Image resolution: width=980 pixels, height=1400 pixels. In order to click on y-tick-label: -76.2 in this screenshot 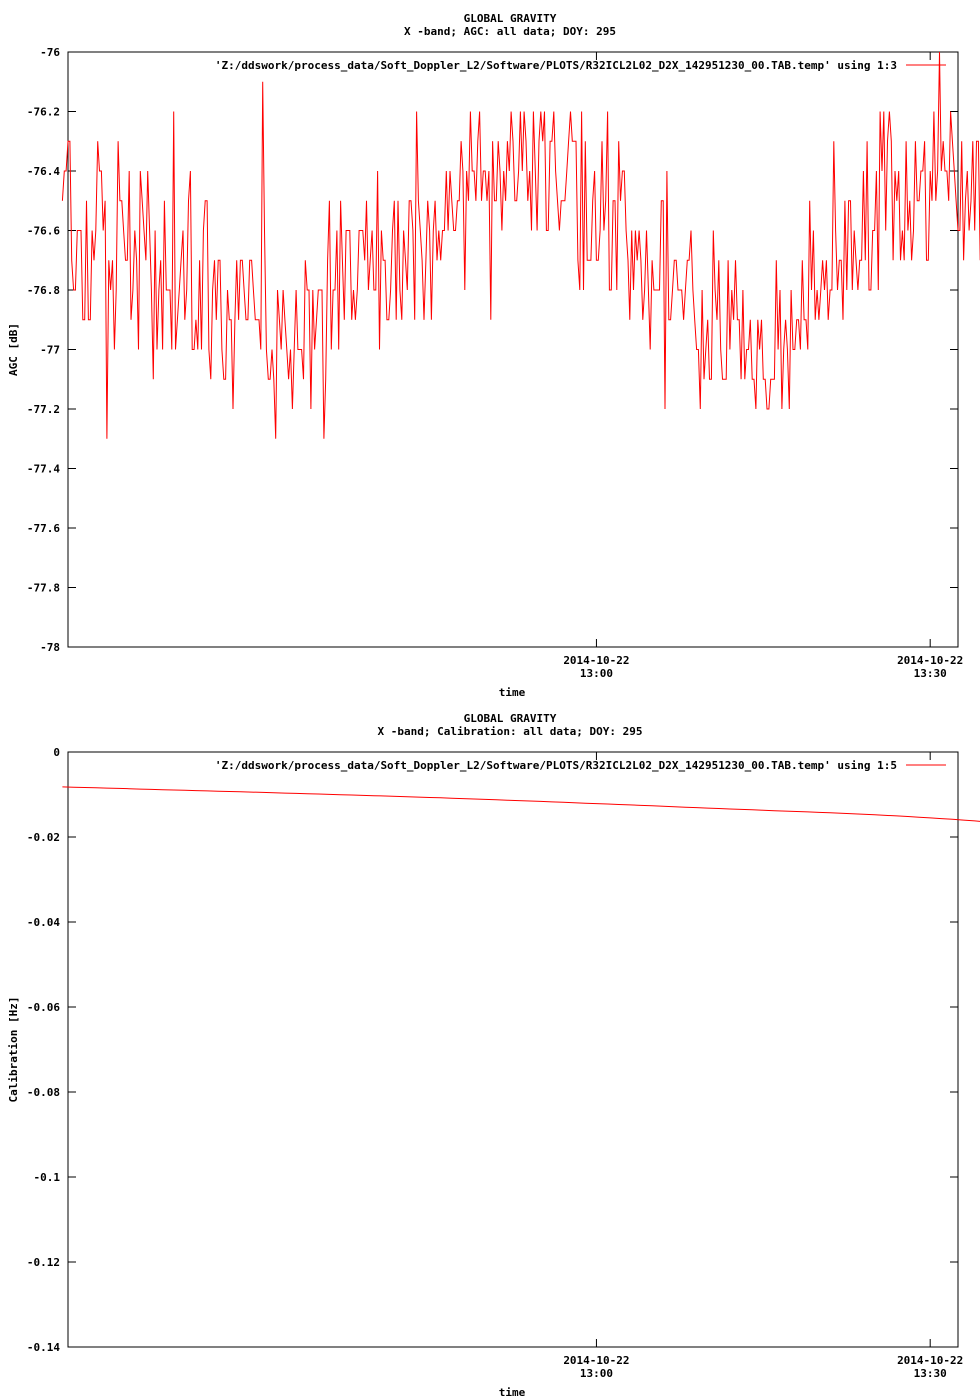, I will do `click(43, 112)`.